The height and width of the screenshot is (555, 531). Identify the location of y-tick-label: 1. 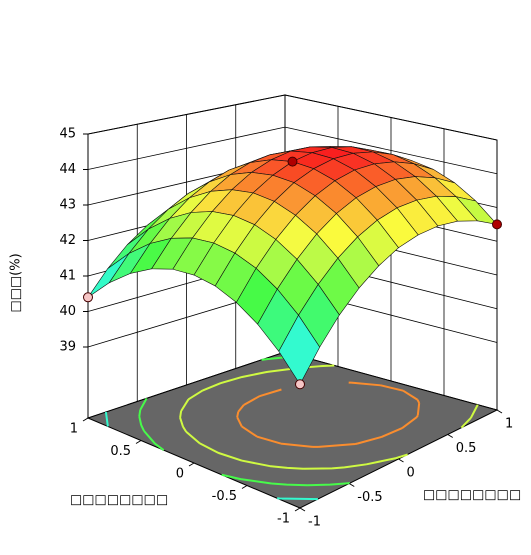
(509, 424).